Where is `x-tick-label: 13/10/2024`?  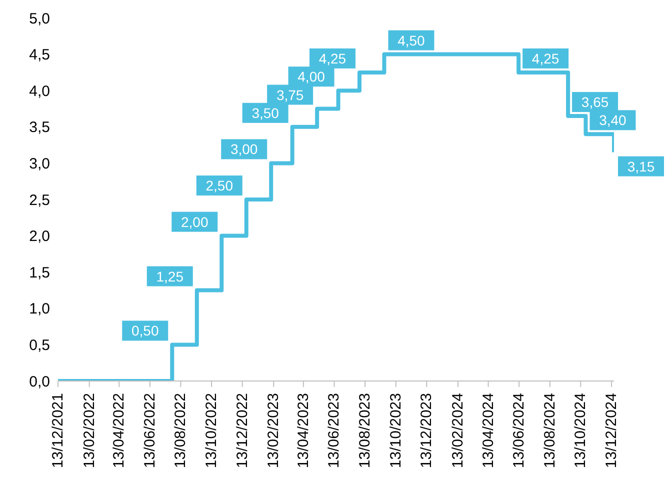
x-tick-label: 13/10/2024 is located at coordinates (581, 430).